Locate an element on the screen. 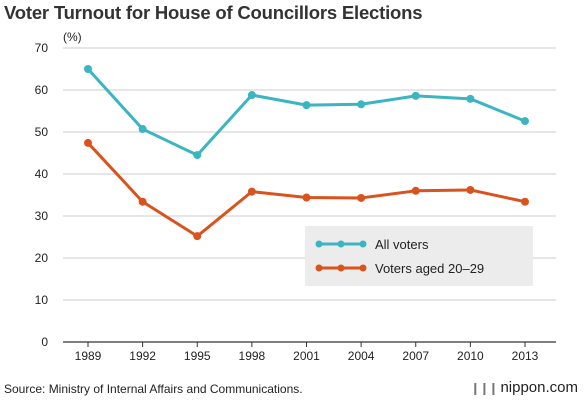  x-tick-label: 2007 is located at coordinates (415, 356).